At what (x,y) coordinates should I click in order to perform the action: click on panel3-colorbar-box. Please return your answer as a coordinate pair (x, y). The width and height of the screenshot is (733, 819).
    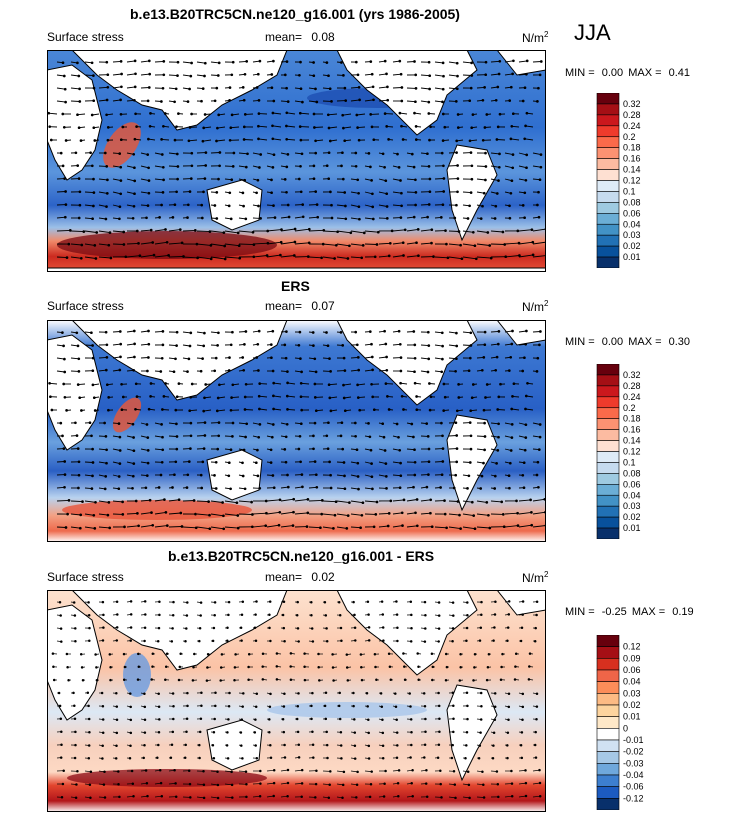
    Looking at the image, I should click on (608, 687).